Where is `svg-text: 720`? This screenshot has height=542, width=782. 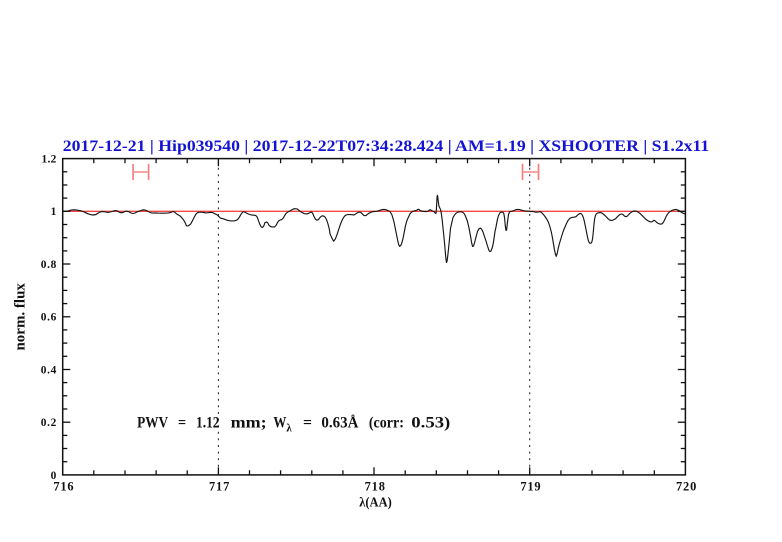
svg-text: 720 is located at coordinates (686, 486).